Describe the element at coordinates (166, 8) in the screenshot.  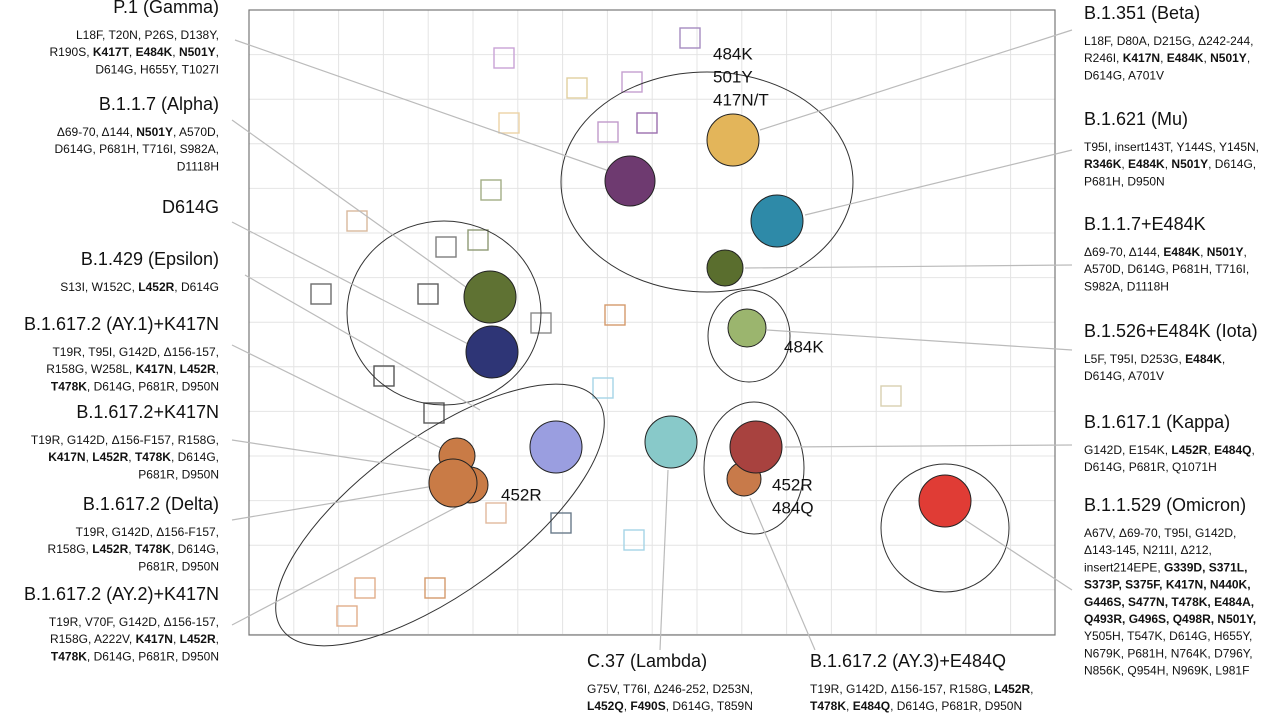
I see `label-title: P.1 (Gamma)` at that location.